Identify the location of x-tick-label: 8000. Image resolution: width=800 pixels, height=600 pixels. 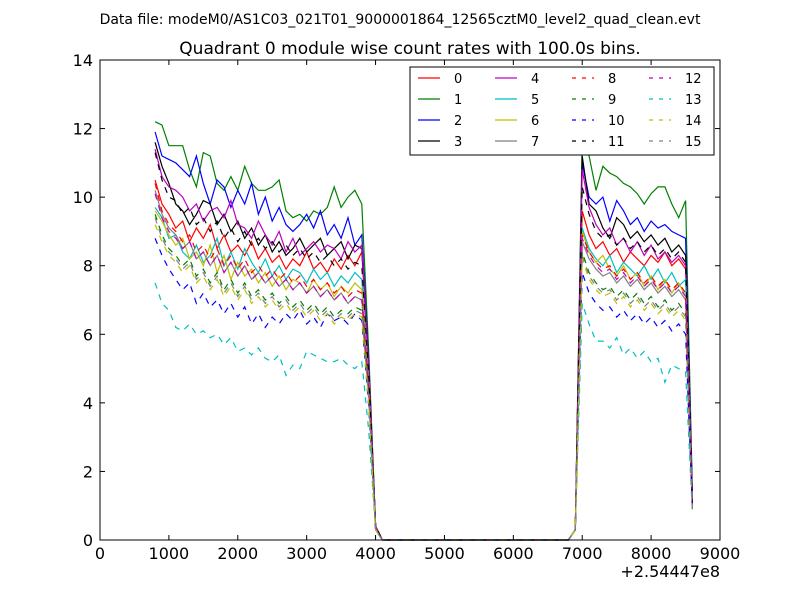
(651, 553).